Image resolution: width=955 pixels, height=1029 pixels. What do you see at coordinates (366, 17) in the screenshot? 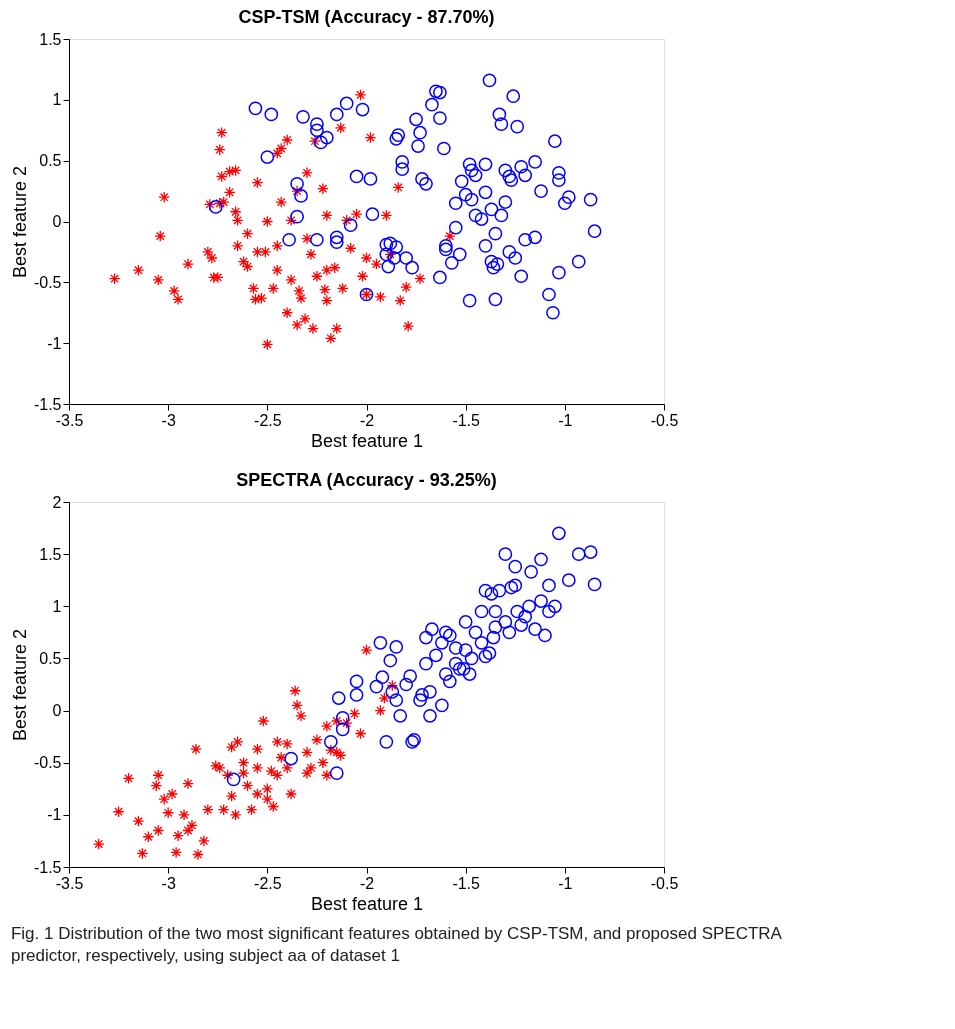
I see `chart-title: CSP-TSM (Accuracy - 87.70%)` at bounding box center [366, 17].